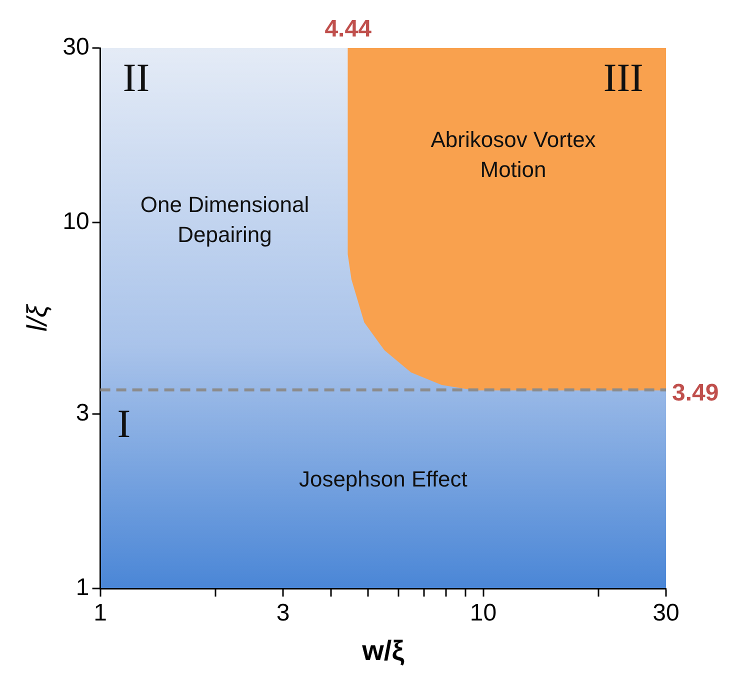 The image size is (749, 681). Describe the element at coordinates (136, 77) in the screenshot. I see `annotation: II` at that location.